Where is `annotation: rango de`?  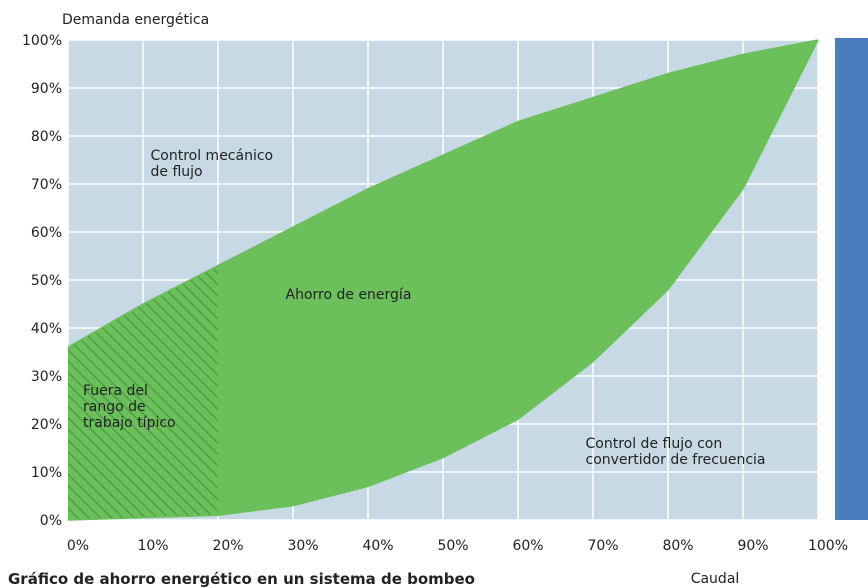
annotation: rango de is located at coordinates (114, 407).